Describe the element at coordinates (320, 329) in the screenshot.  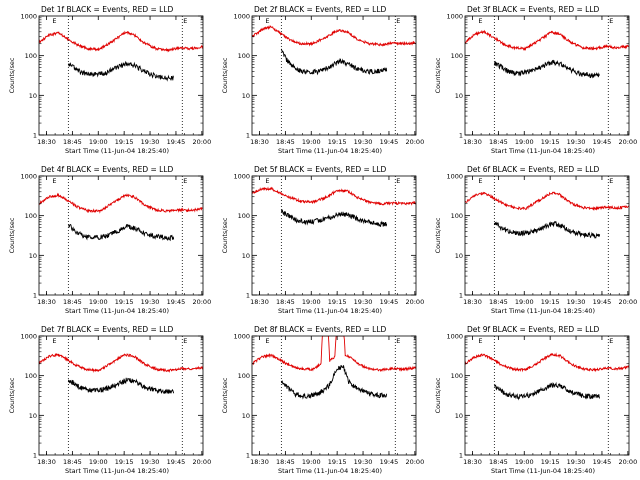
I see `panel-title: Det 8f BLACK = Events, RED = LLD` at that location.